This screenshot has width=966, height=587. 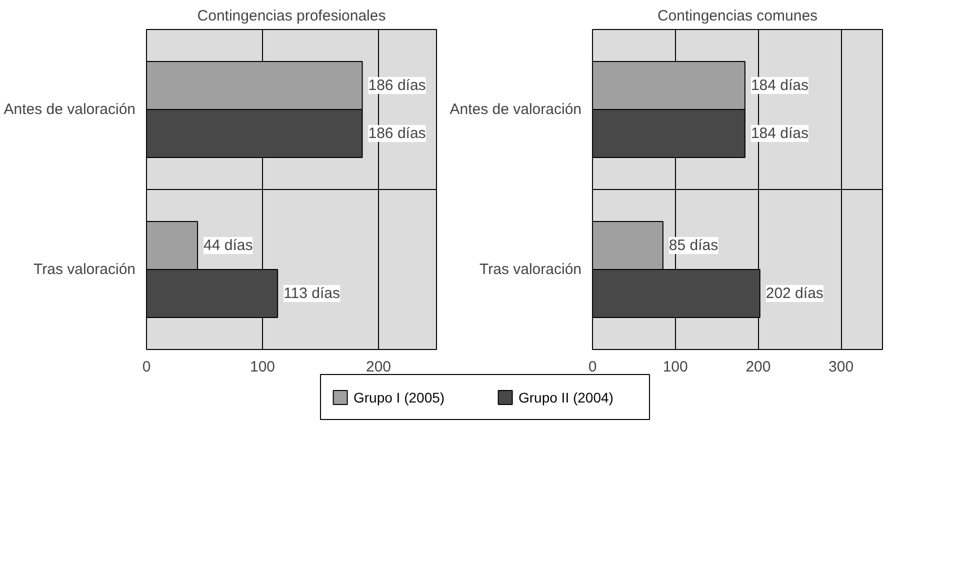 What do you see at coordinates (737, 16) in the screenshot?
I see `chart-title: Contingencias comunes` at bounding box center [737, 16].